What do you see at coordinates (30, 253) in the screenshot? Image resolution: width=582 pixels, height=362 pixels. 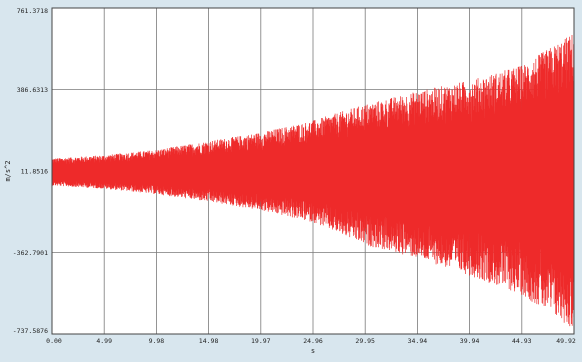 I see `y-tick-label: -362.7901` at bounding box center [30, 253].